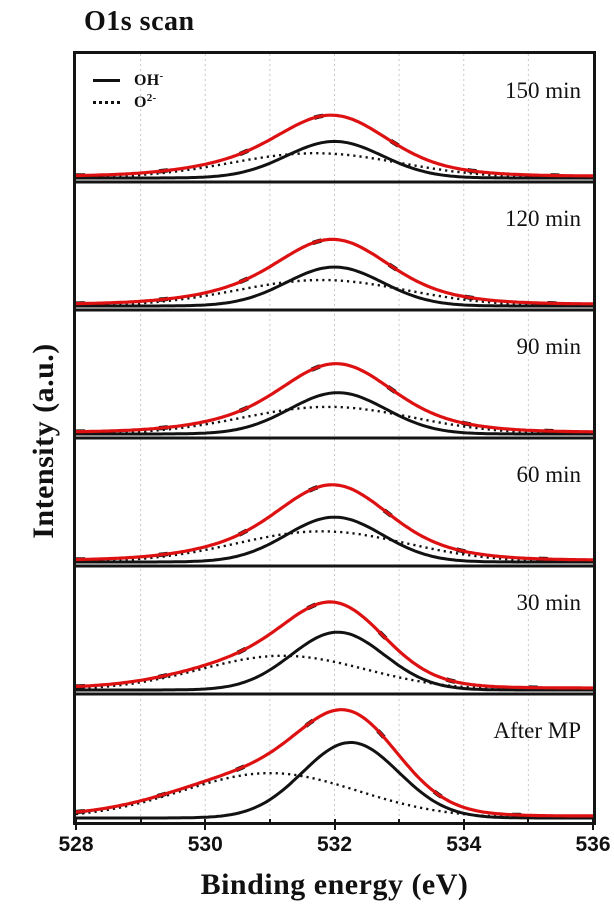  I want to click on legend-item-o2: O2-, so click(128, 102).